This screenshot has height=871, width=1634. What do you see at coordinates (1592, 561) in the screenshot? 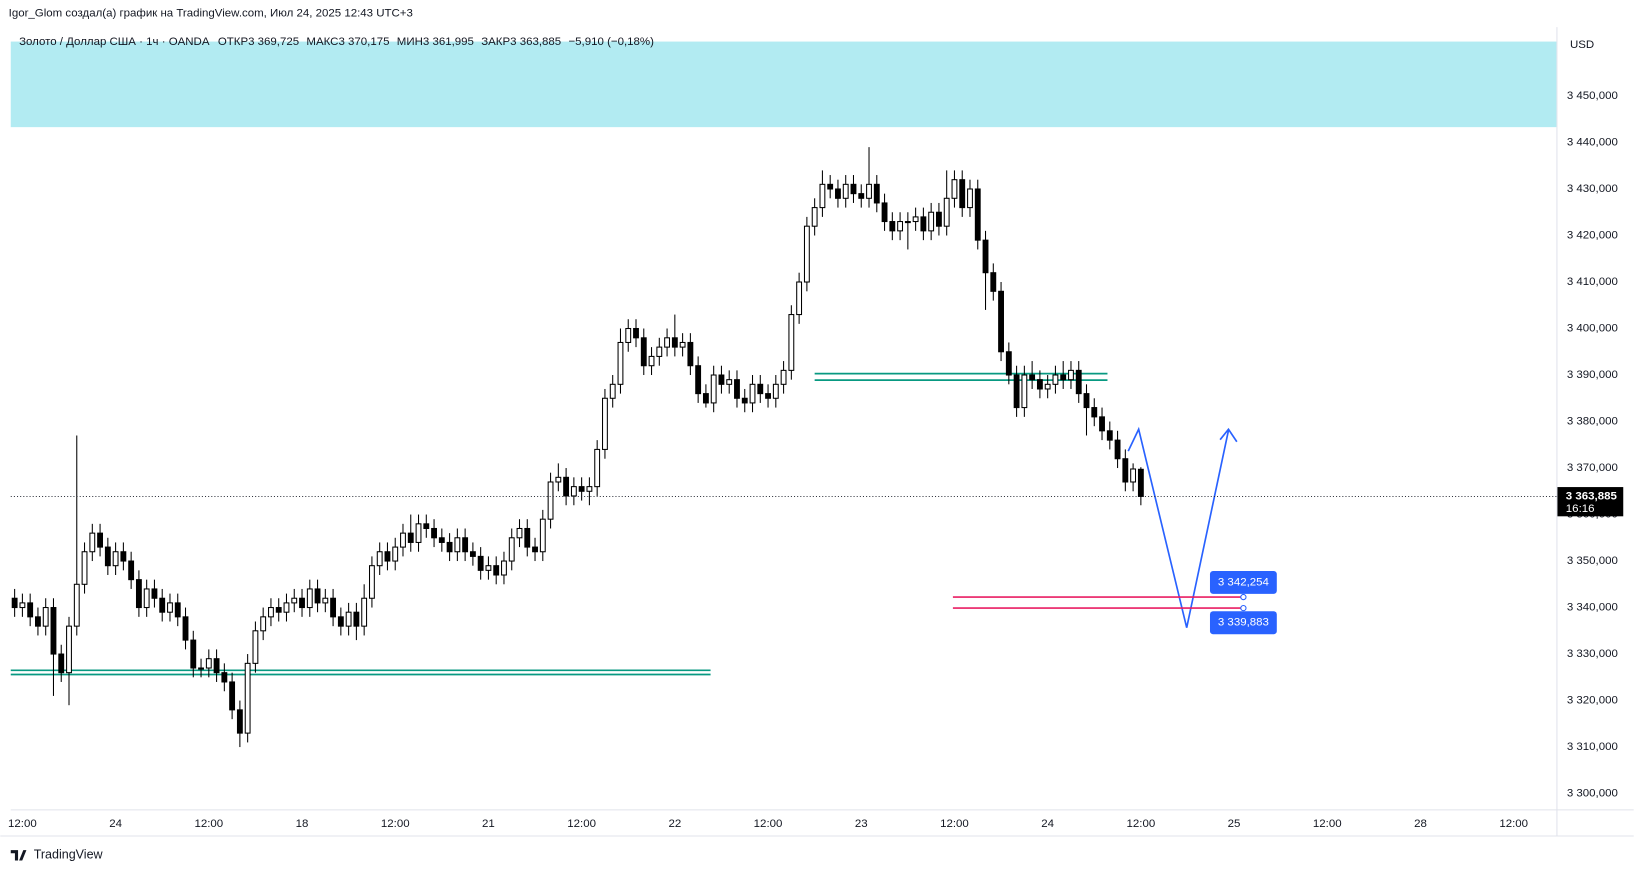
I see `y-tick-label: 3 350,000` at bounding box center [1592, 561].